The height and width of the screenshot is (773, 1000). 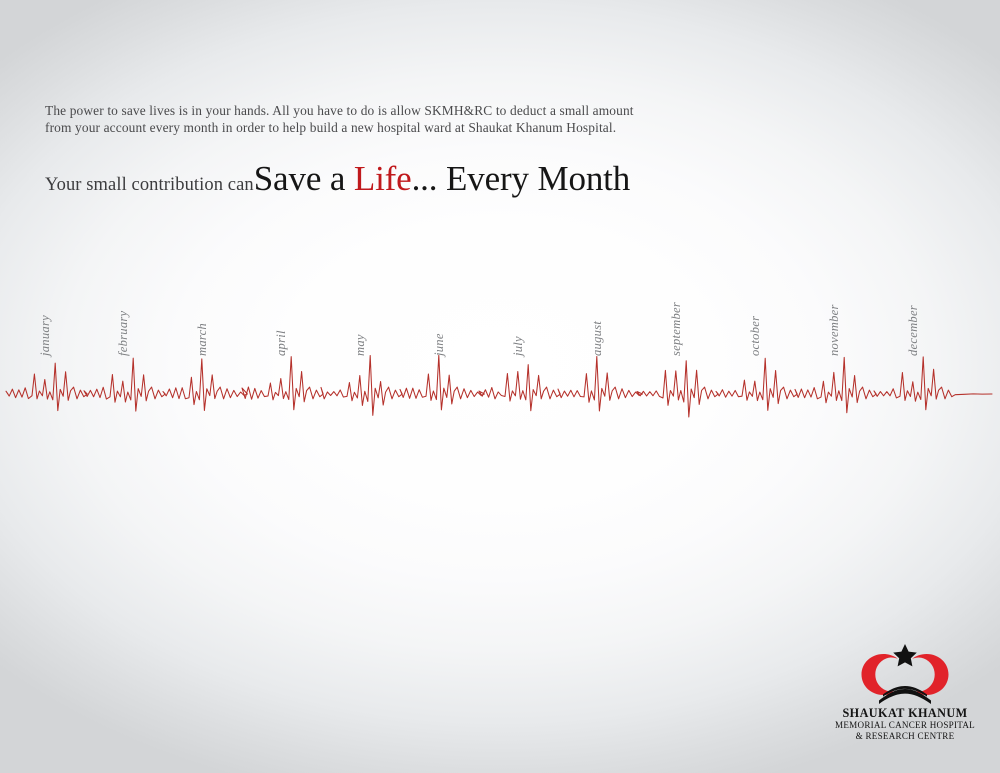 What do you see at coordinates (202, 339) in the screenshot?
I see `month-label-march: march` at bounding box center [202, 339].